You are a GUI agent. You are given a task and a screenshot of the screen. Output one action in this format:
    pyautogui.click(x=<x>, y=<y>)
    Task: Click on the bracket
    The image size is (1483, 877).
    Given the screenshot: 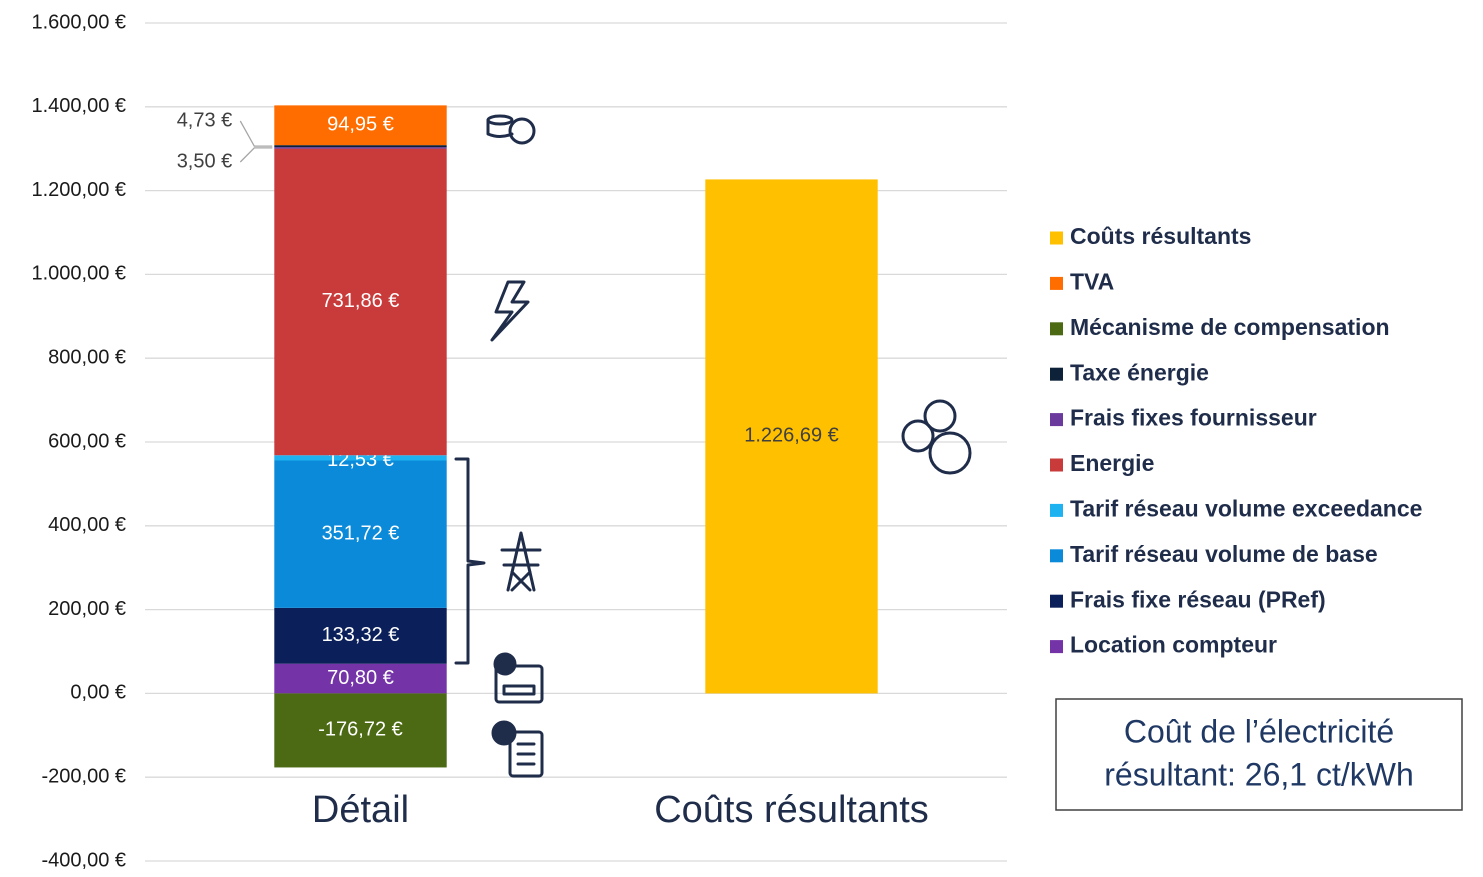 What is the action you would take?
    pyautogui.click(x=470, y=561)
    